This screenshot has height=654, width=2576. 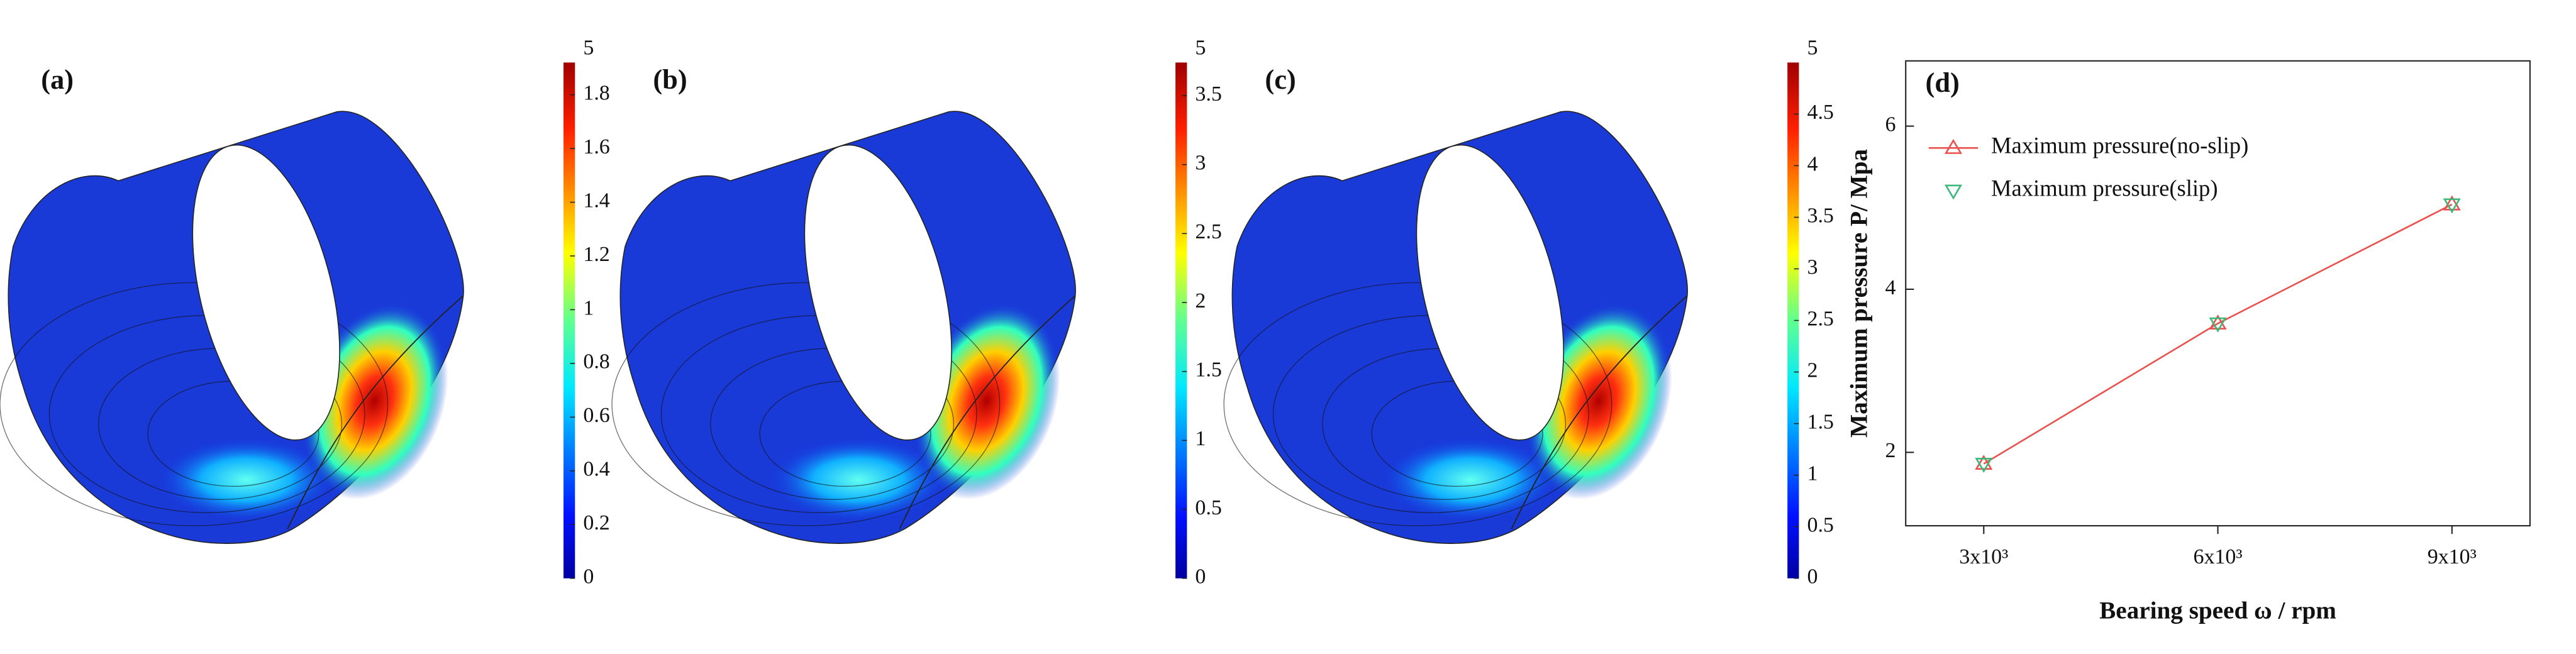 What do you see at coordinates (1890, 450) in the screenshot?
I see `y-tick-label: 2` at bounding box center [1890, 450].